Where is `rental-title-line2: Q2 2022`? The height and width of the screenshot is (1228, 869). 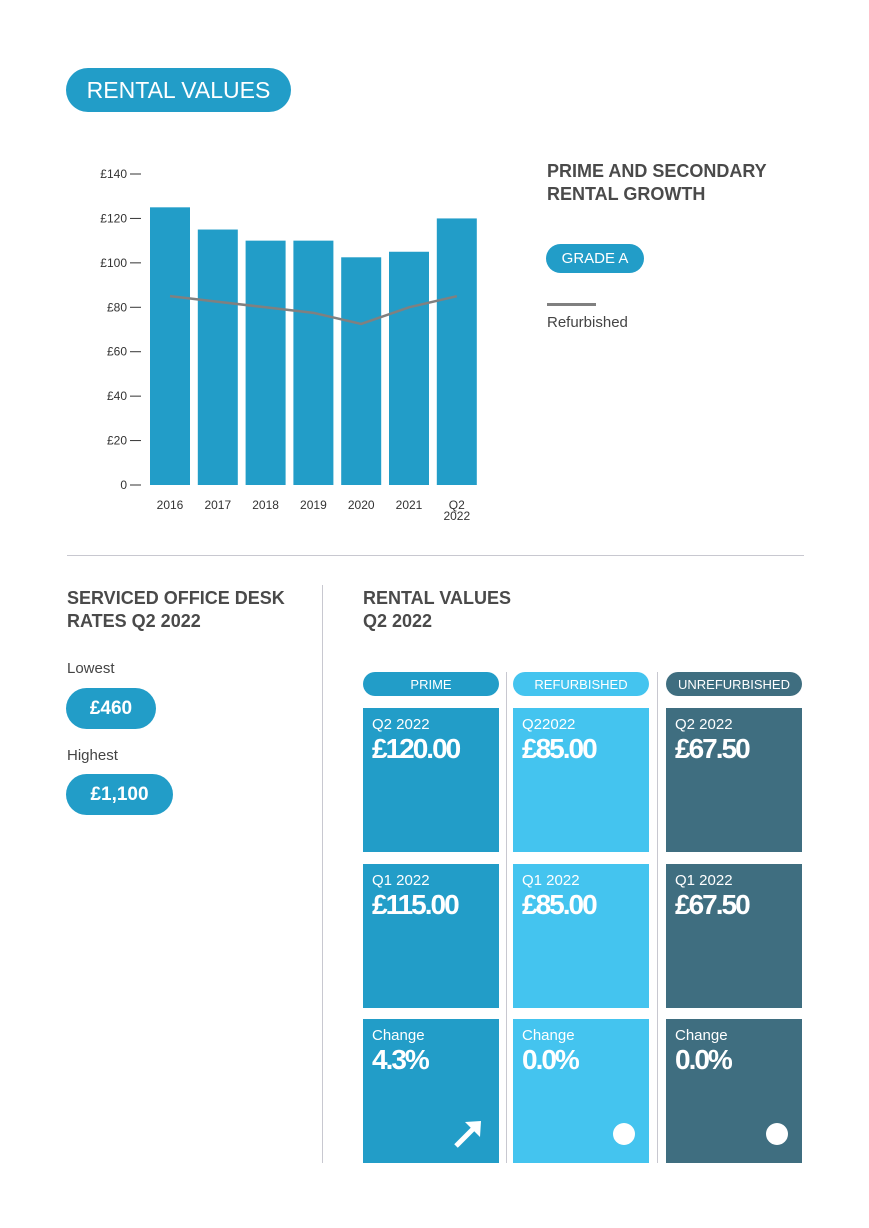 rental-title-line2: Q2 2022 is located at coordinates (398, 621).